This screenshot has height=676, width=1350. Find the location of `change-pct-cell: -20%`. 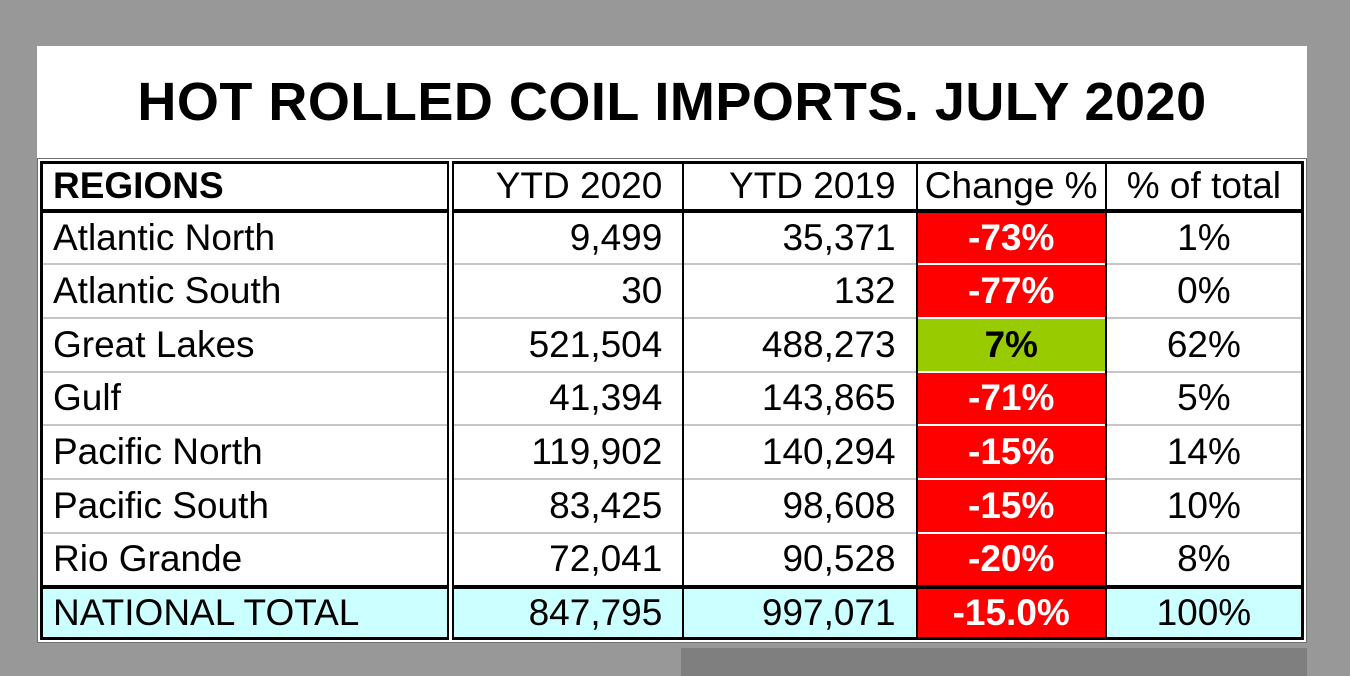

change-pct-cell: -20% is located at coordinates (1010, 559).